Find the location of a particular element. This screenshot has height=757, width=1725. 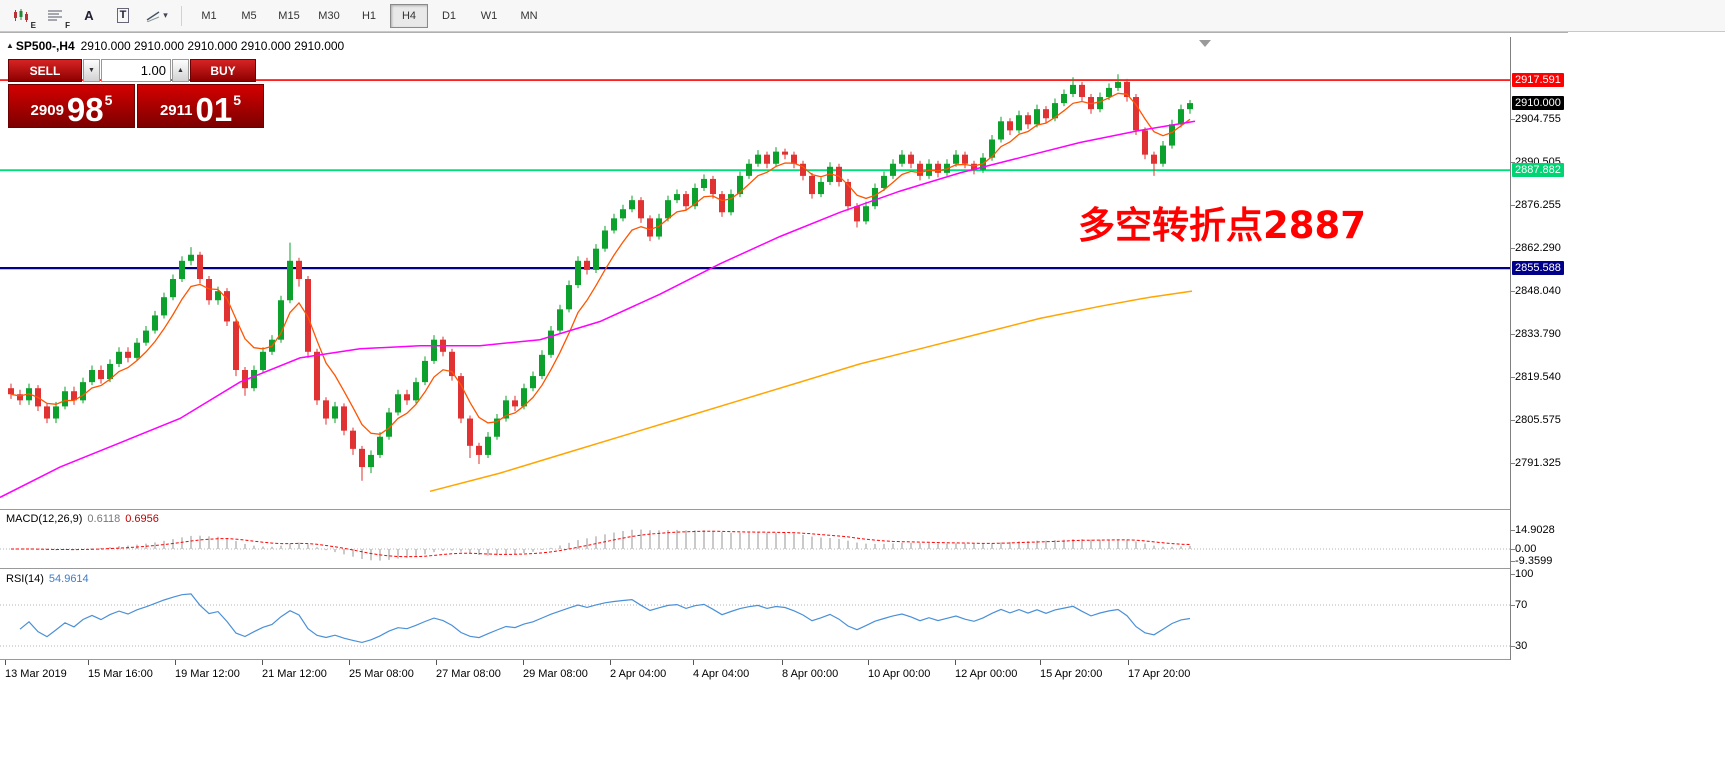

time-axis-label: 13 Mar 2019 is located at coordinates (36, 674).